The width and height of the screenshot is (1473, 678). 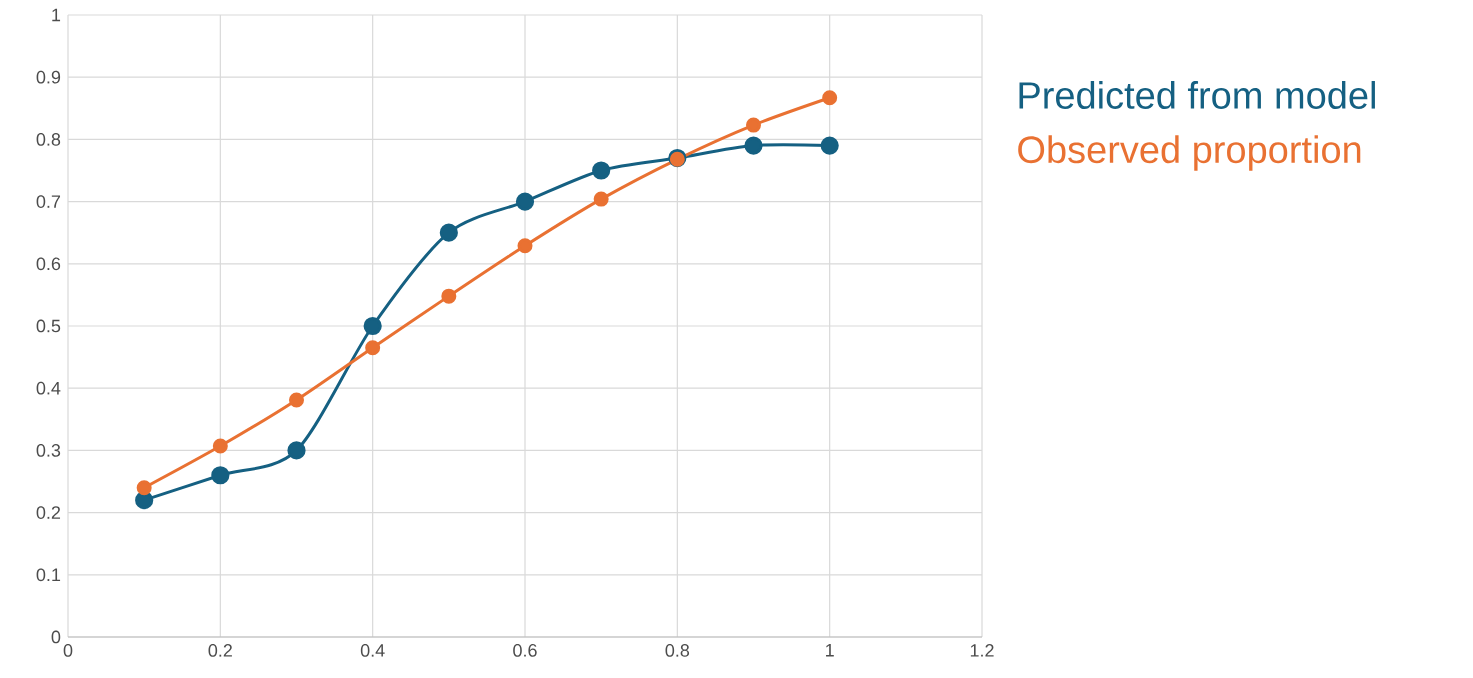 What do you see at coordinates (220, 650) in the screenshot?
I see `x-tick-label: 0.2` at bounding box center [220, 650].